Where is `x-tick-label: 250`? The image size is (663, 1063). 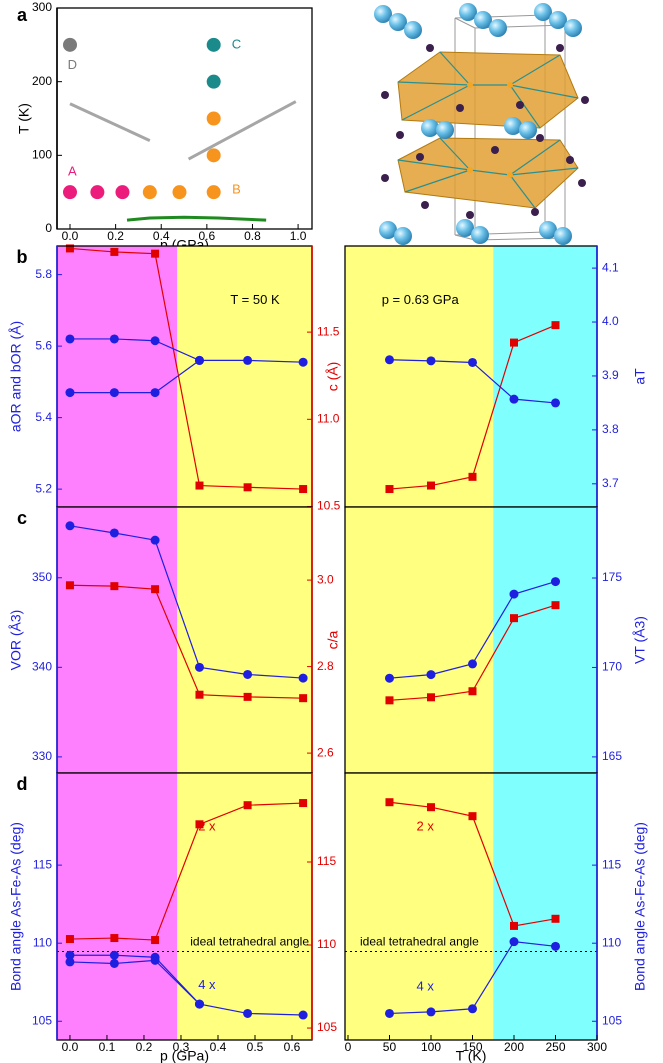
x-tick-label: 250 is located at coordinates (555, 1047).